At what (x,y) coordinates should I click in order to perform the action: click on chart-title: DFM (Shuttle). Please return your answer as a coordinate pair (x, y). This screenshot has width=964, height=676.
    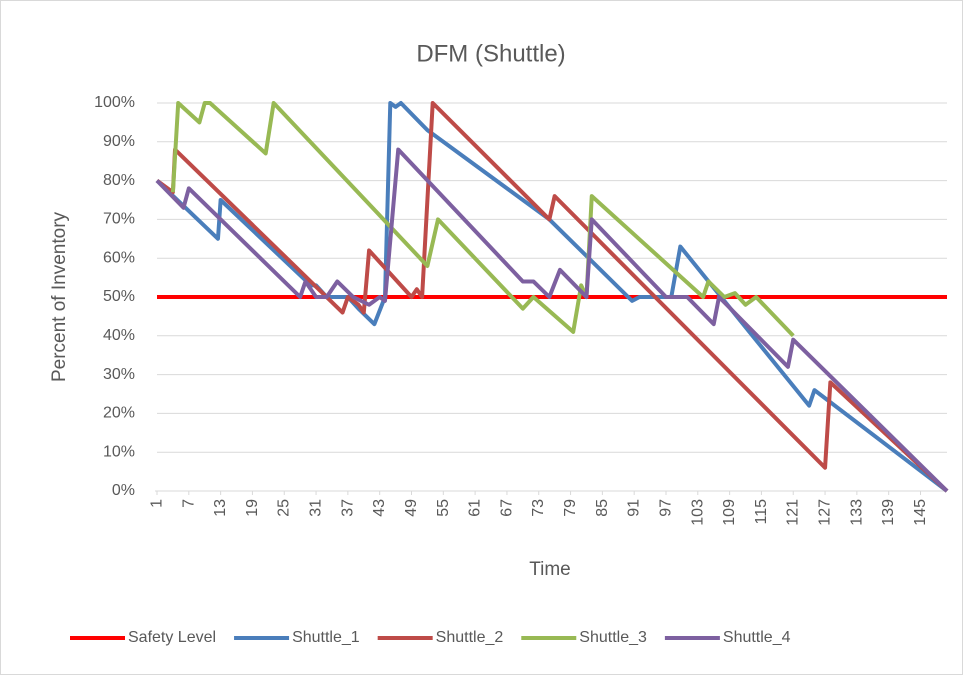
    Looking at the image, I should click on (490, 53).